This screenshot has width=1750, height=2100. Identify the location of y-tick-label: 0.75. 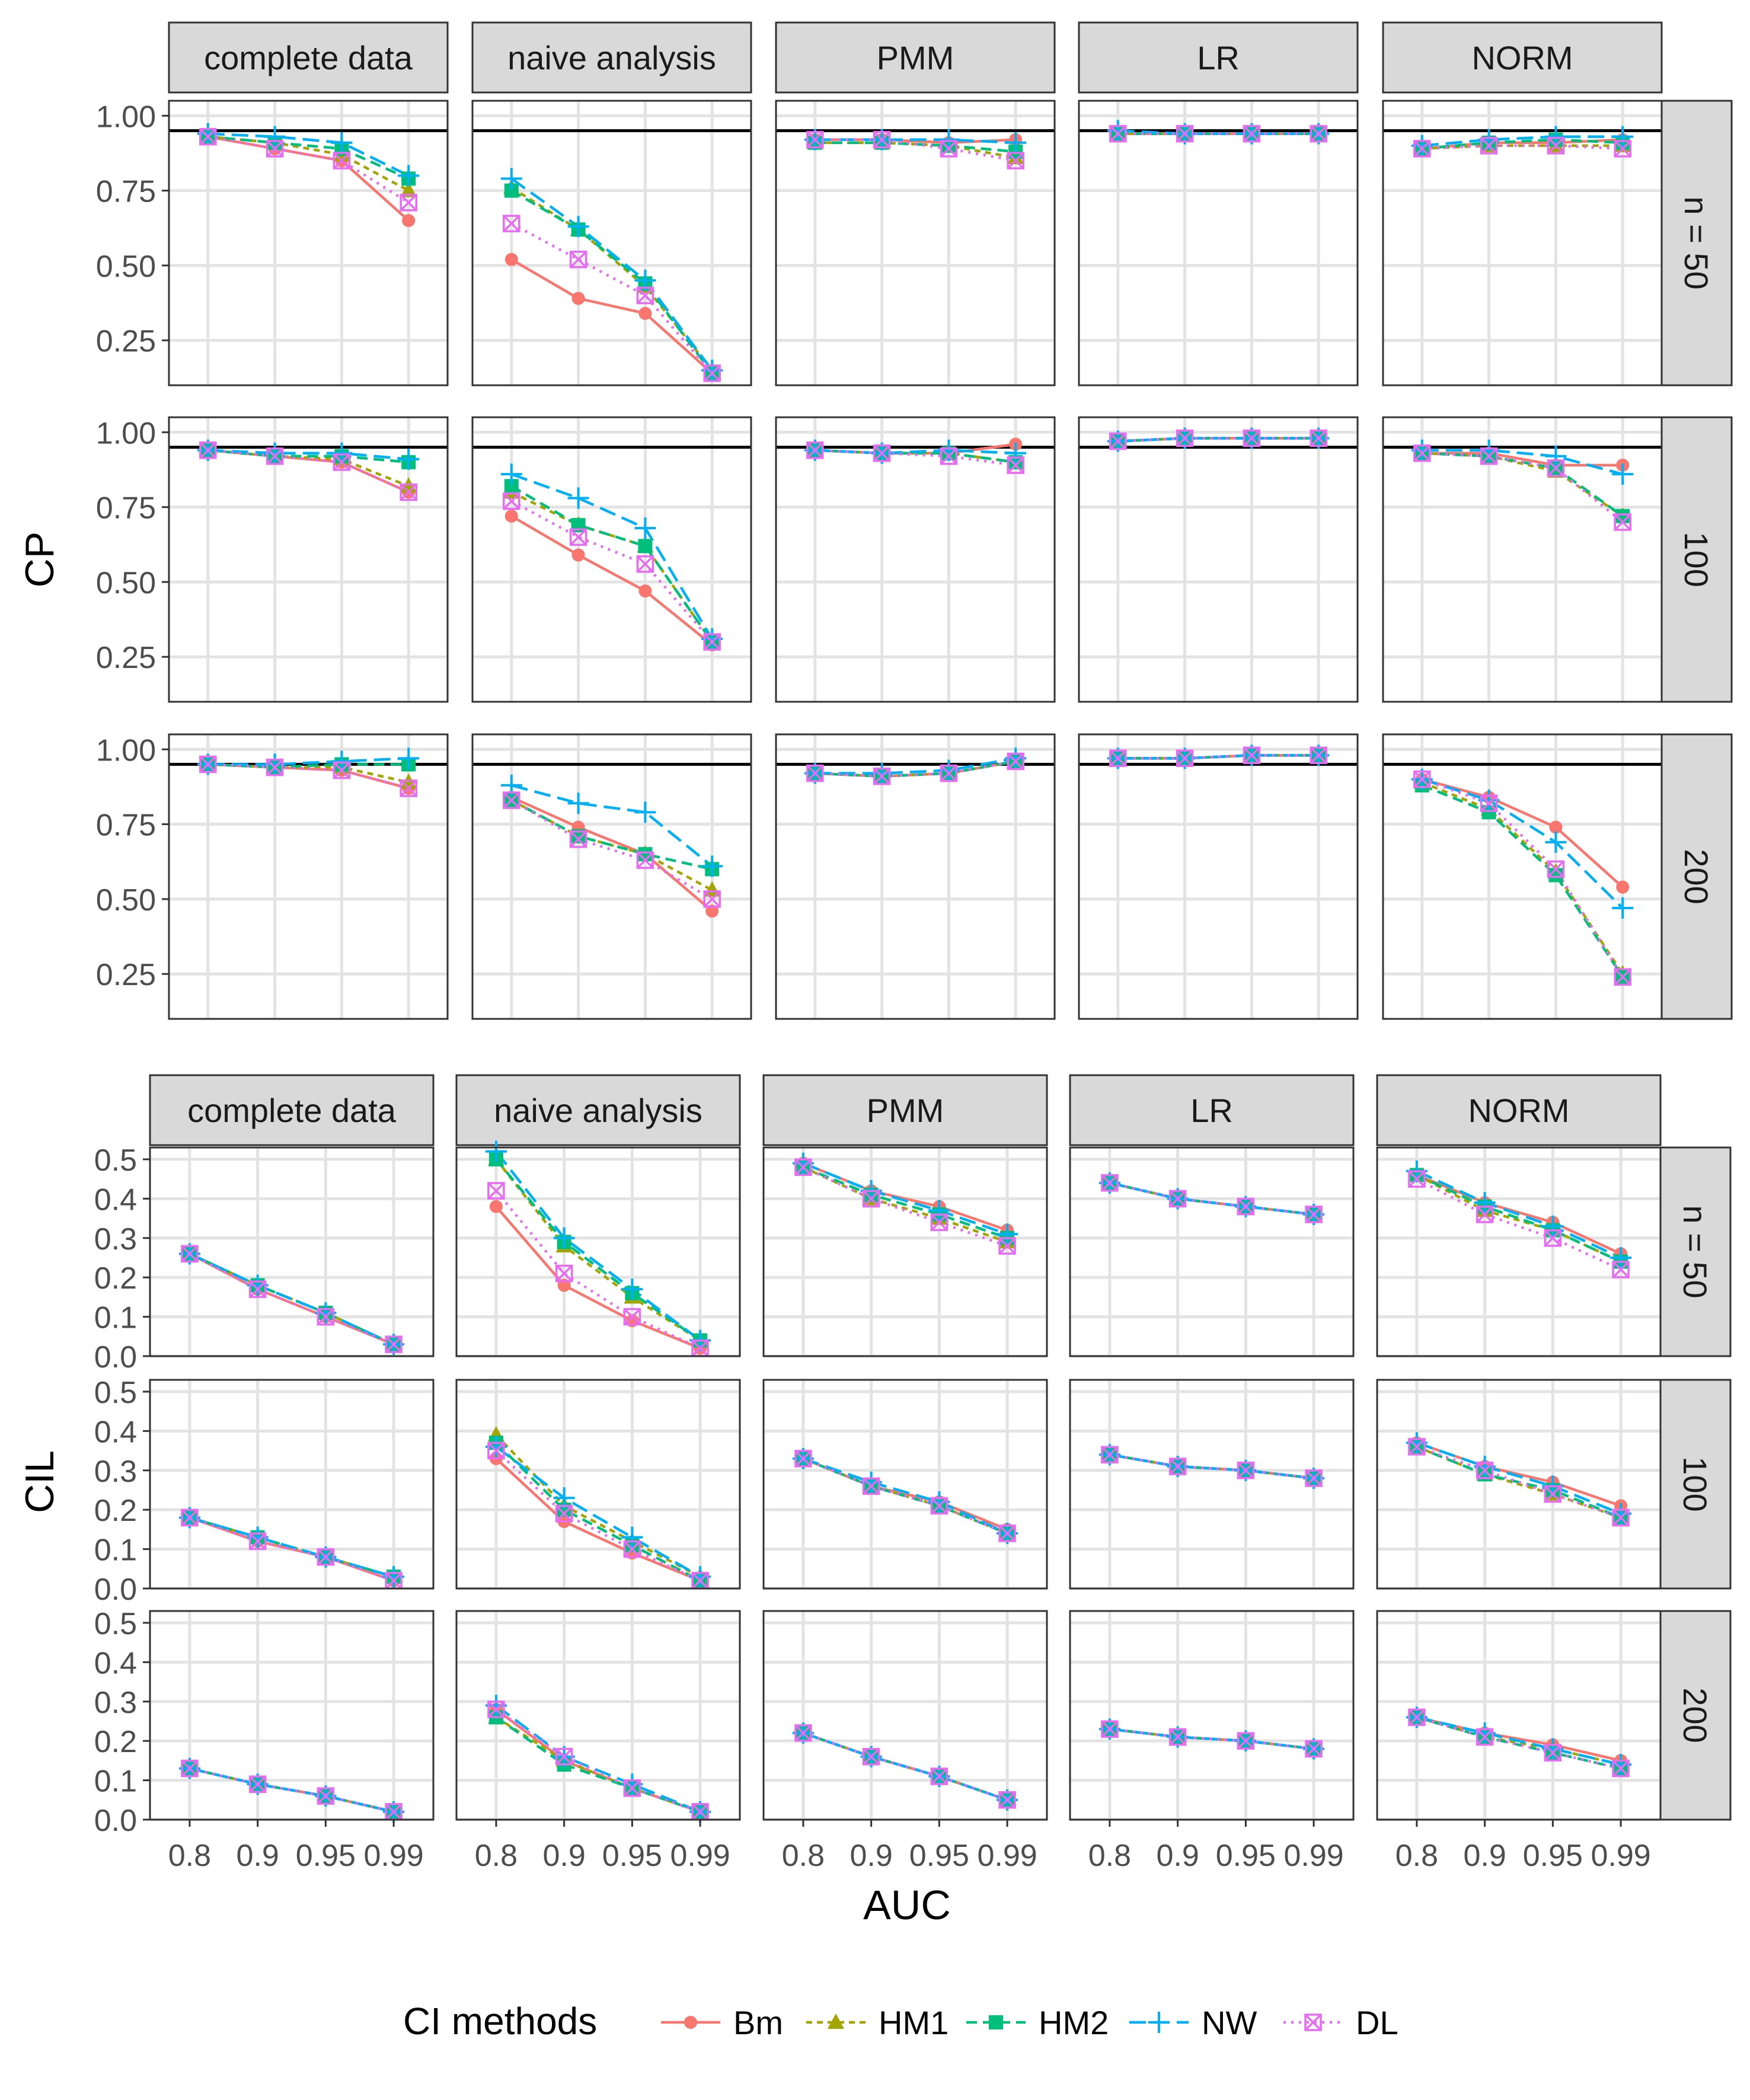
(126, 825).